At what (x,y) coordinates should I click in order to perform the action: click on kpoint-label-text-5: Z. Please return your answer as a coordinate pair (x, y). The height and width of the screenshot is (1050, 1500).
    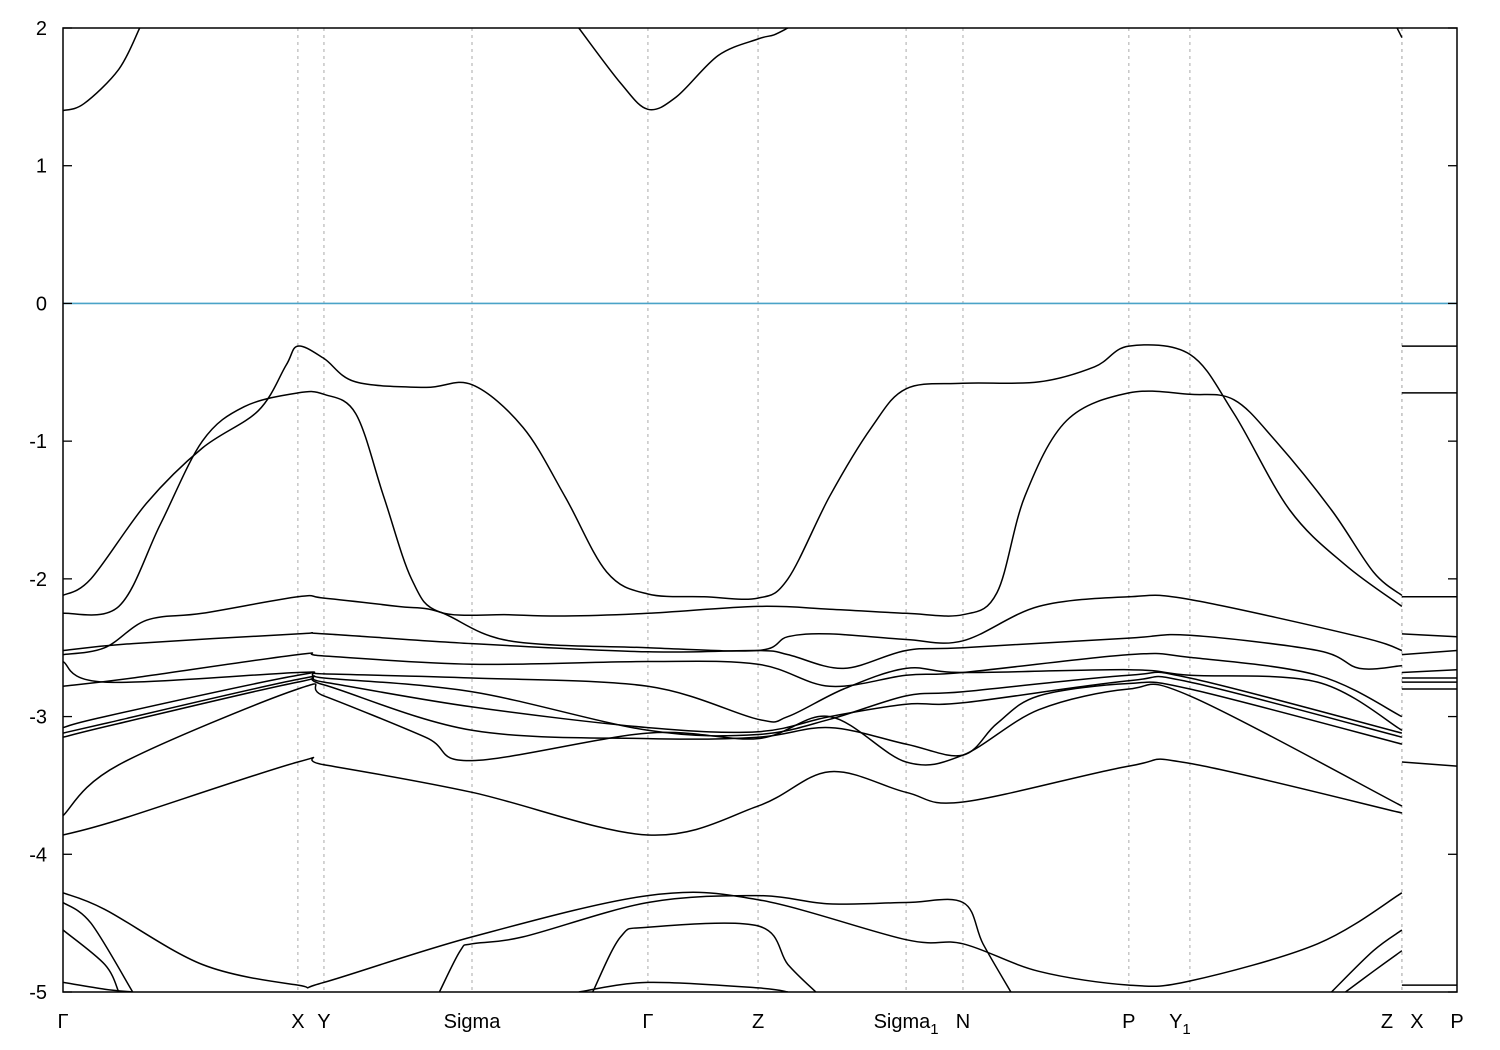
    Looking at the image, I should click on (758, 1022).